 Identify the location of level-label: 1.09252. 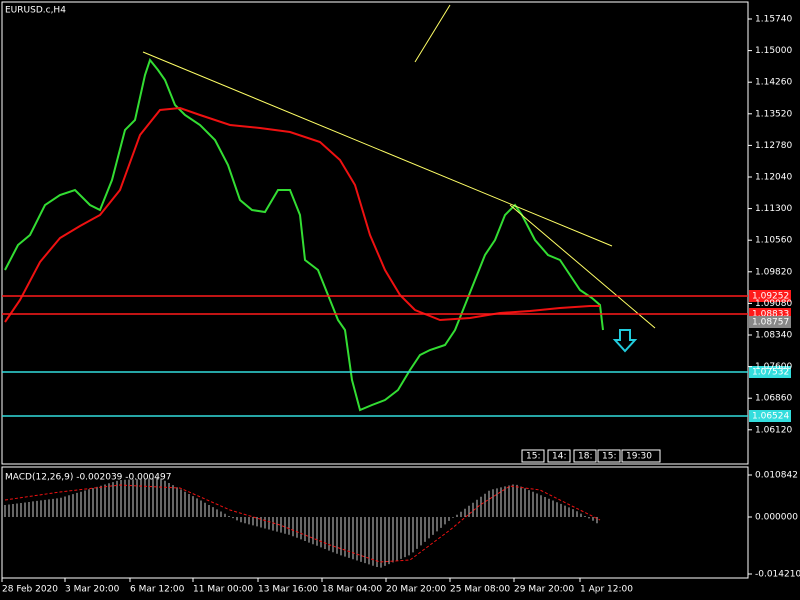
(770, 297).